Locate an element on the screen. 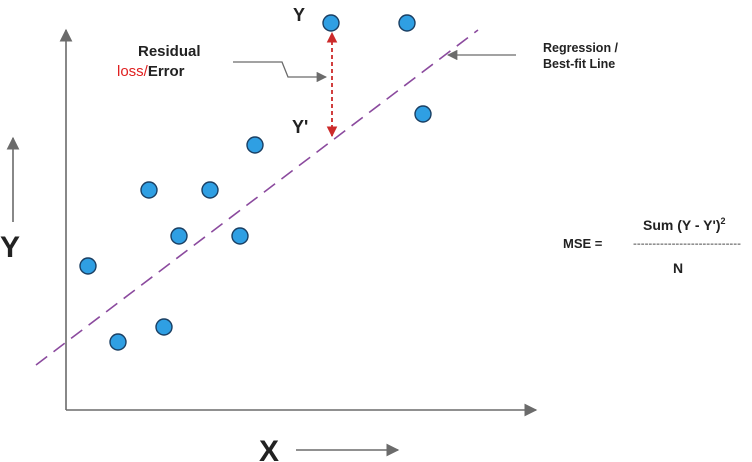  mse-fraction-bar: ---------------------------- is located at coordinates (687, 244).